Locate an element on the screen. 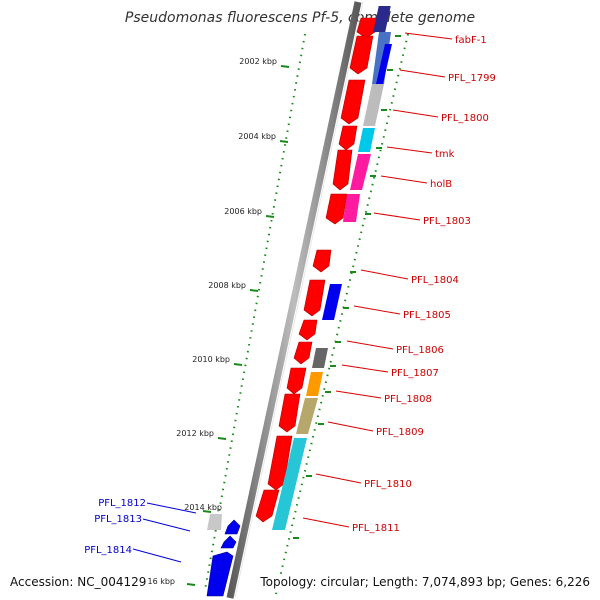  gene-label-pfl-1800: PFL_1800 is located at coordinates (465, 118).